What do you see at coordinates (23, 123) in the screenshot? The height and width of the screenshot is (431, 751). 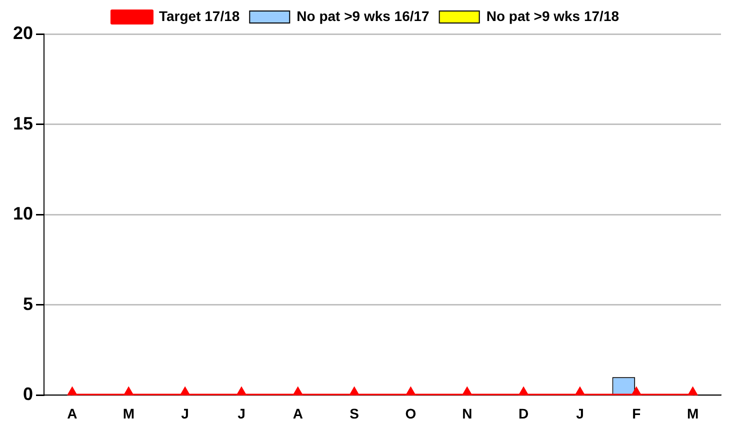 I see `y-tick-label: 15` at bounding box center [23, 123].